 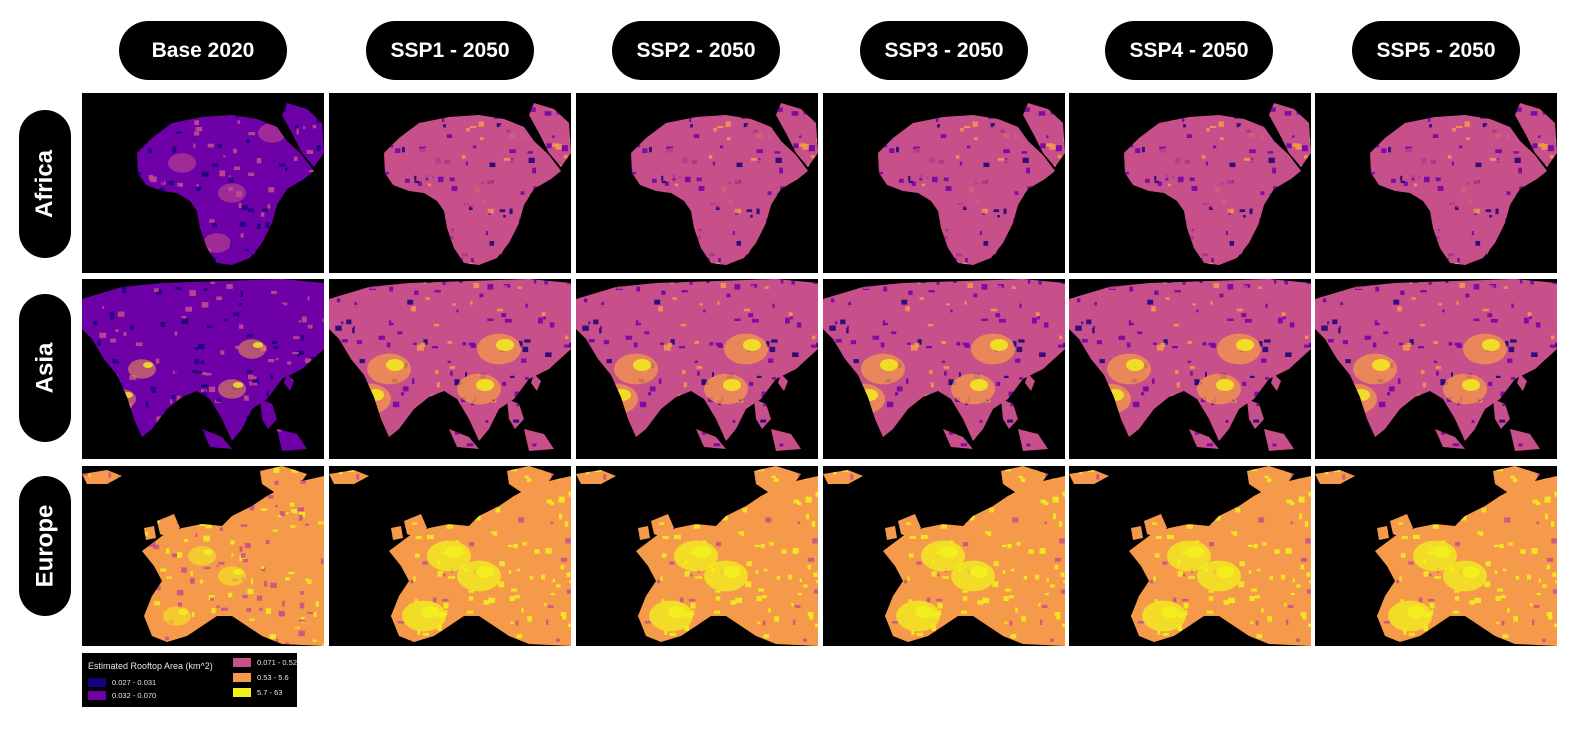 I want to click on column-header-ssp3-2050: SSP3 - 2050, so click(x=944, y=50).